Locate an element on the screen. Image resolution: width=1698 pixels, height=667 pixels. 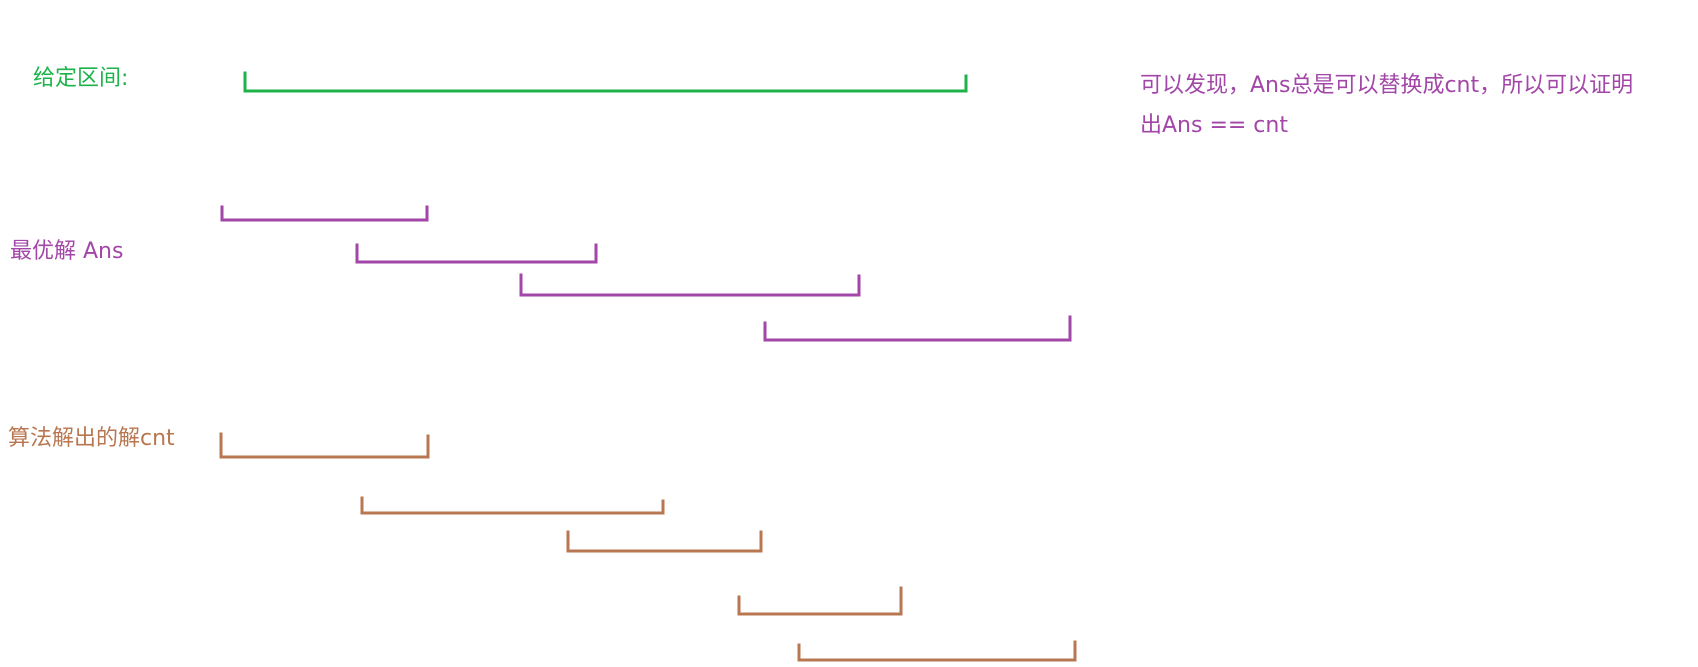
given-interval-group is located at coordinates (605, 82).